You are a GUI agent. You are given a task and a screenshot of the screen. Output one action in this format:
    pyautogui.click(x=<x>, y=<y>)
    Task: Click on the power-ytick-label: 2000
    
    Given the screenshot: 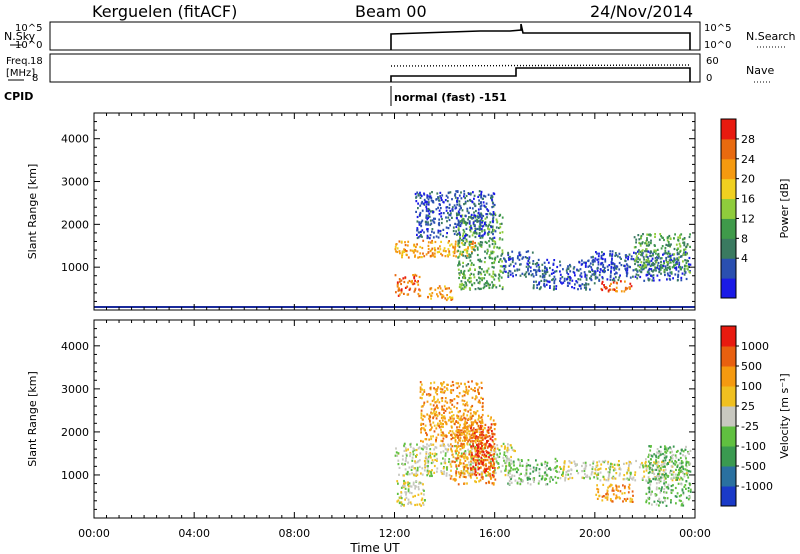 What is the action you would take?
    pyautogui.click(x=75, y=224)
    